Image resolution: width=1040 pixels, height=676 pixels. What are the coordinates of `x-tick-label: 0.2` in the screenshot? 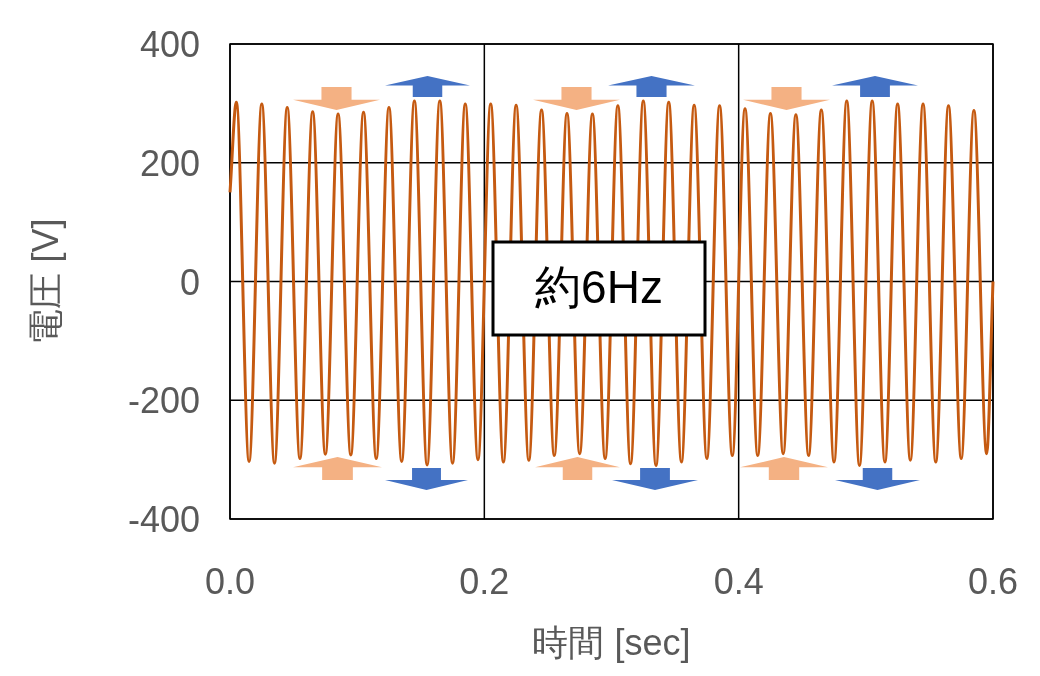 It's located at (484, 581).